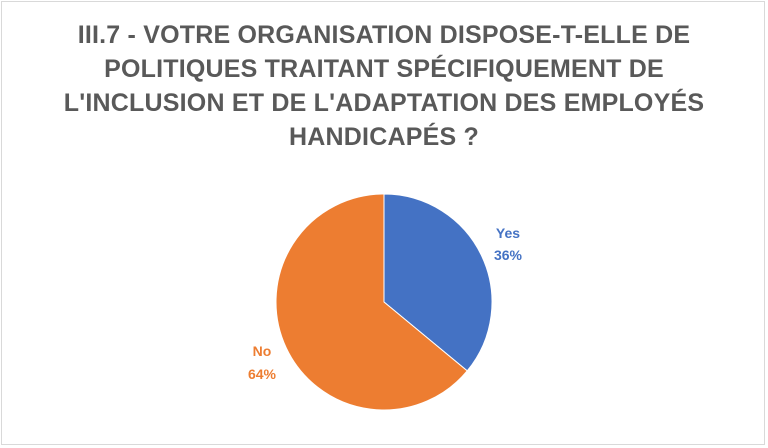  Describe the element at coordinates (384, 69) in the screenshot. I see `chart-title-line-2: POLITIQUES TRAITANT SPÉCIFIQUEMENT DE` at that location.